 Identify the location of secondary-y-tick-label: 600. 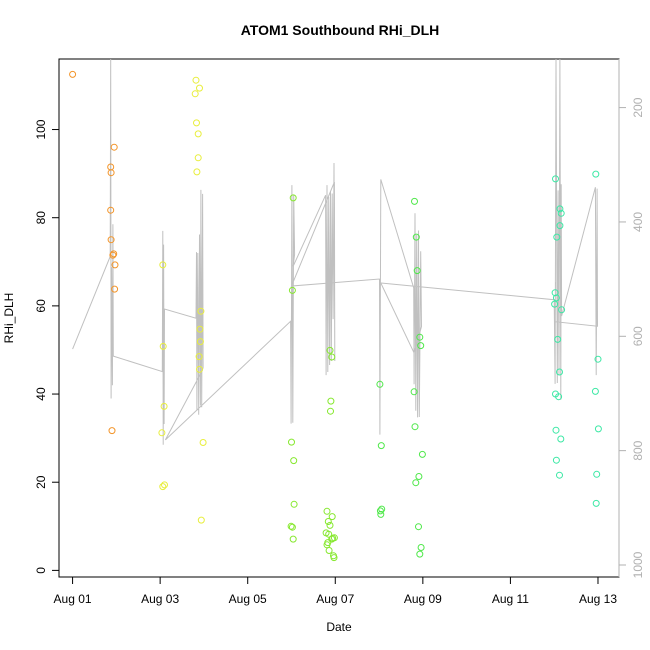
(638, 336).